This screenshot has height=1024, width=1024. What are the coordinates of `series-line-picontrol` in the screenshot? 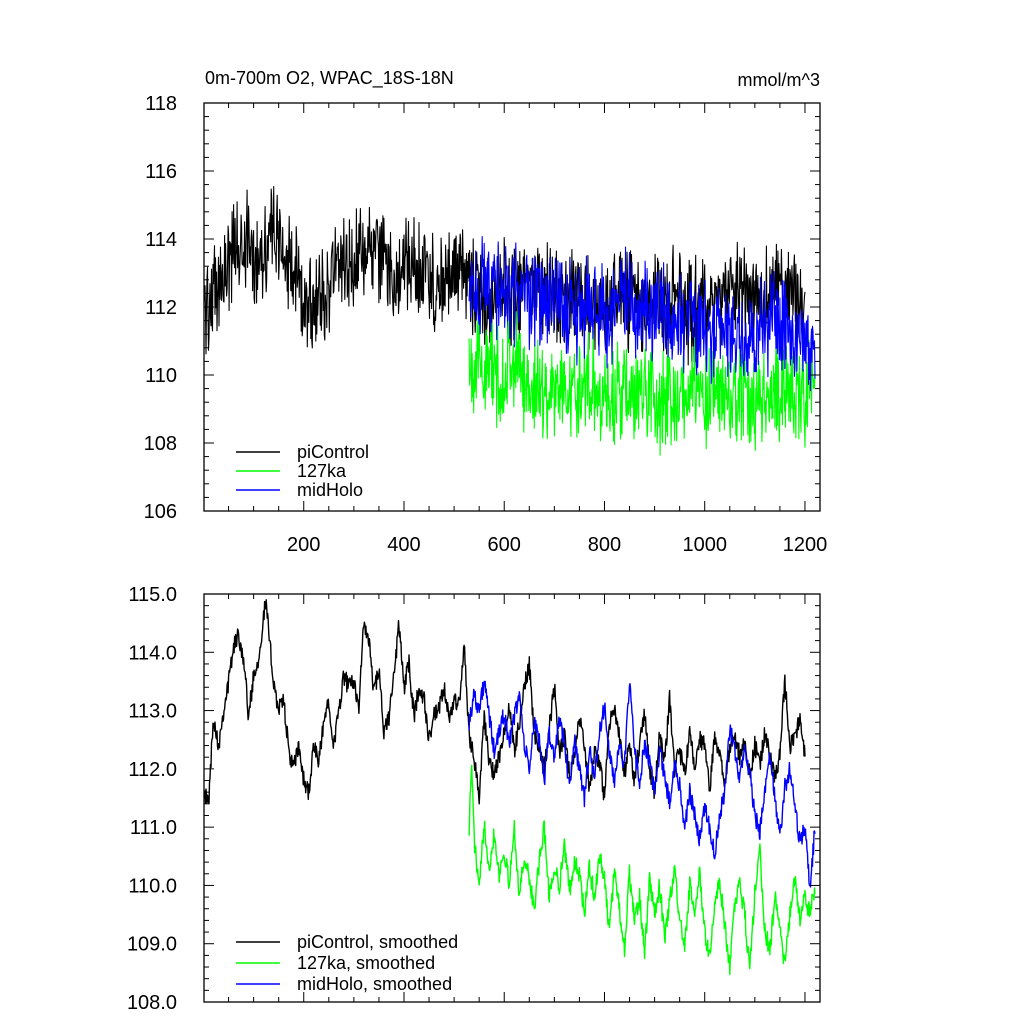 It's located at (504, 275).